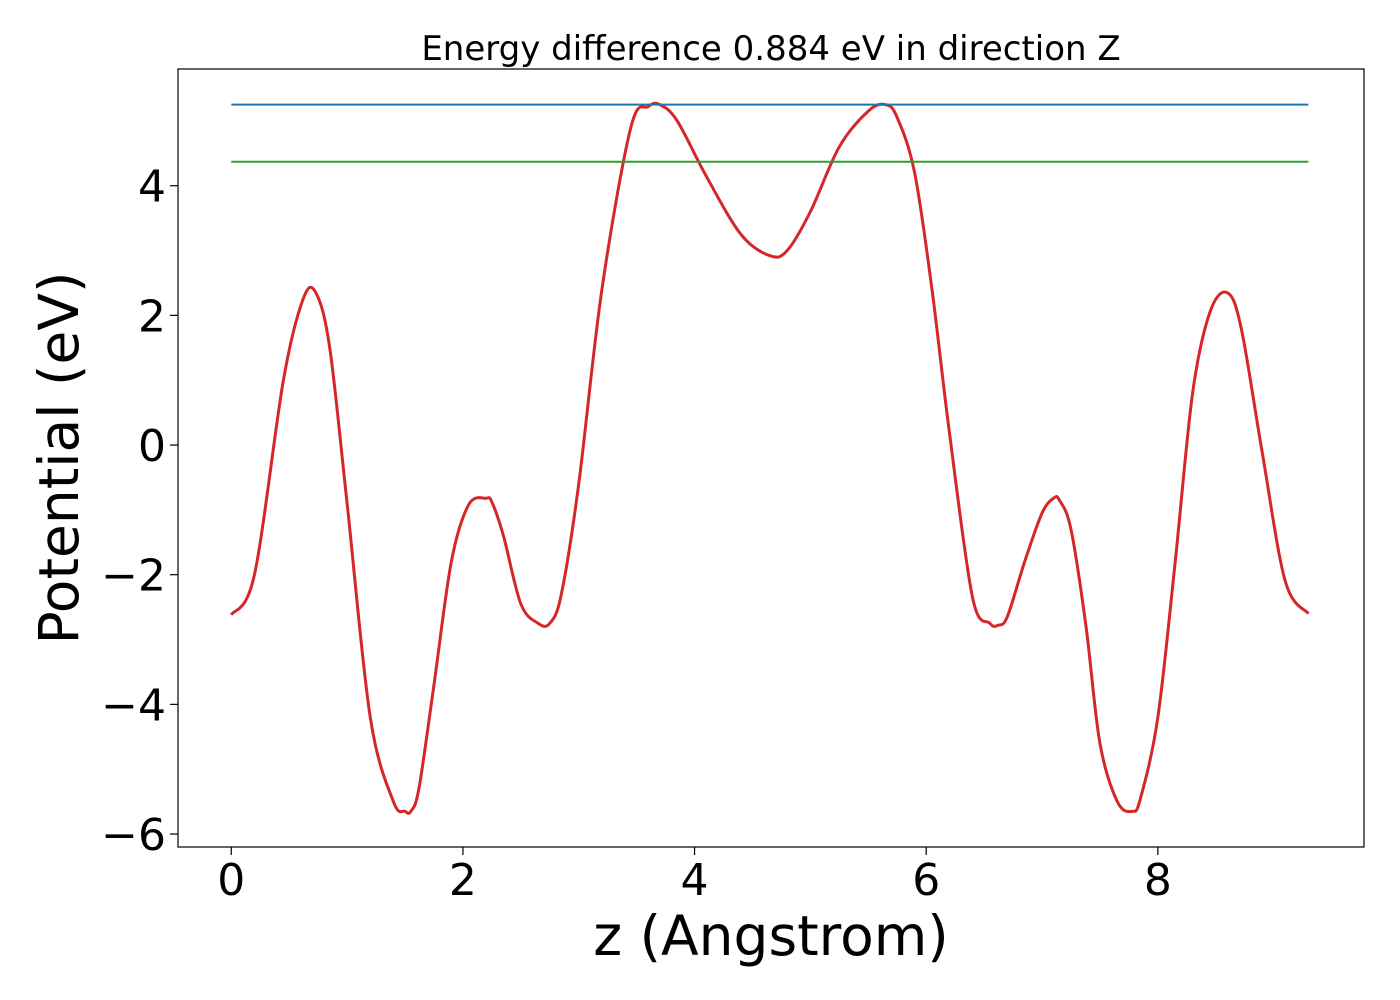  I want to click on x-tick-label: 2, so click(463, 880).